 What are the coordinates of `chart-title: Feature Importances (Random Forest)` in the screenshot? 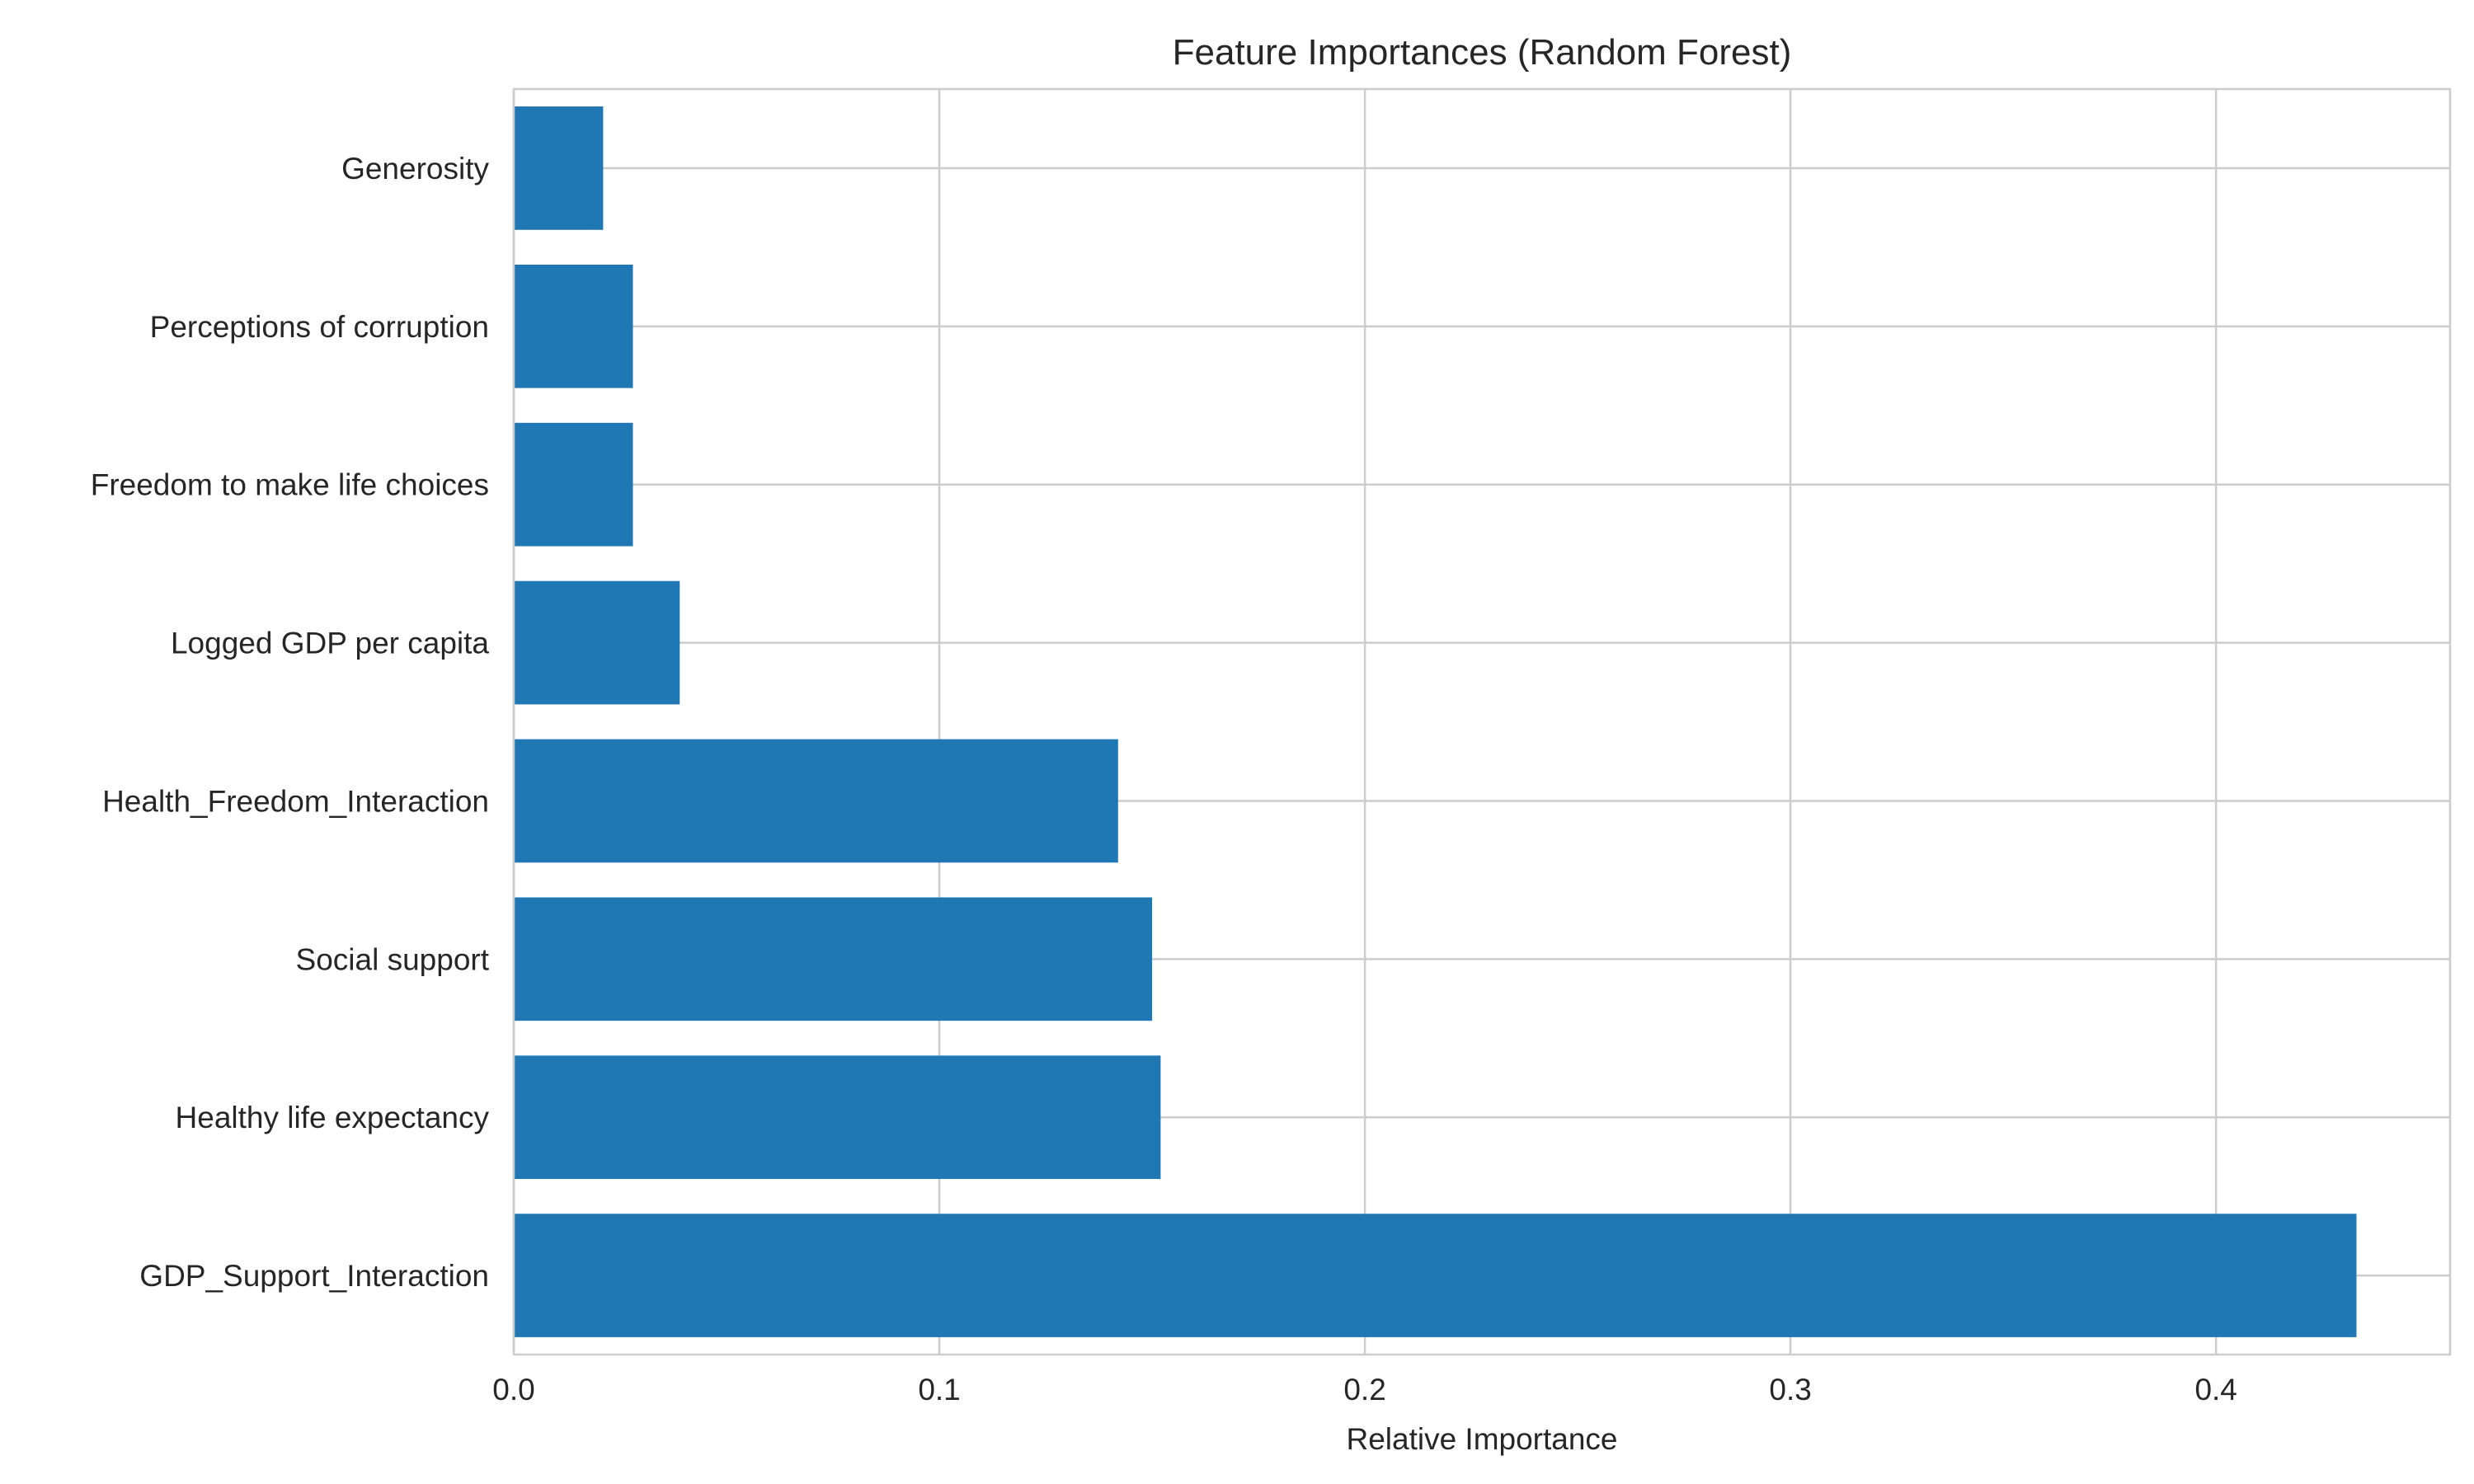 It's located at (1482, 52).